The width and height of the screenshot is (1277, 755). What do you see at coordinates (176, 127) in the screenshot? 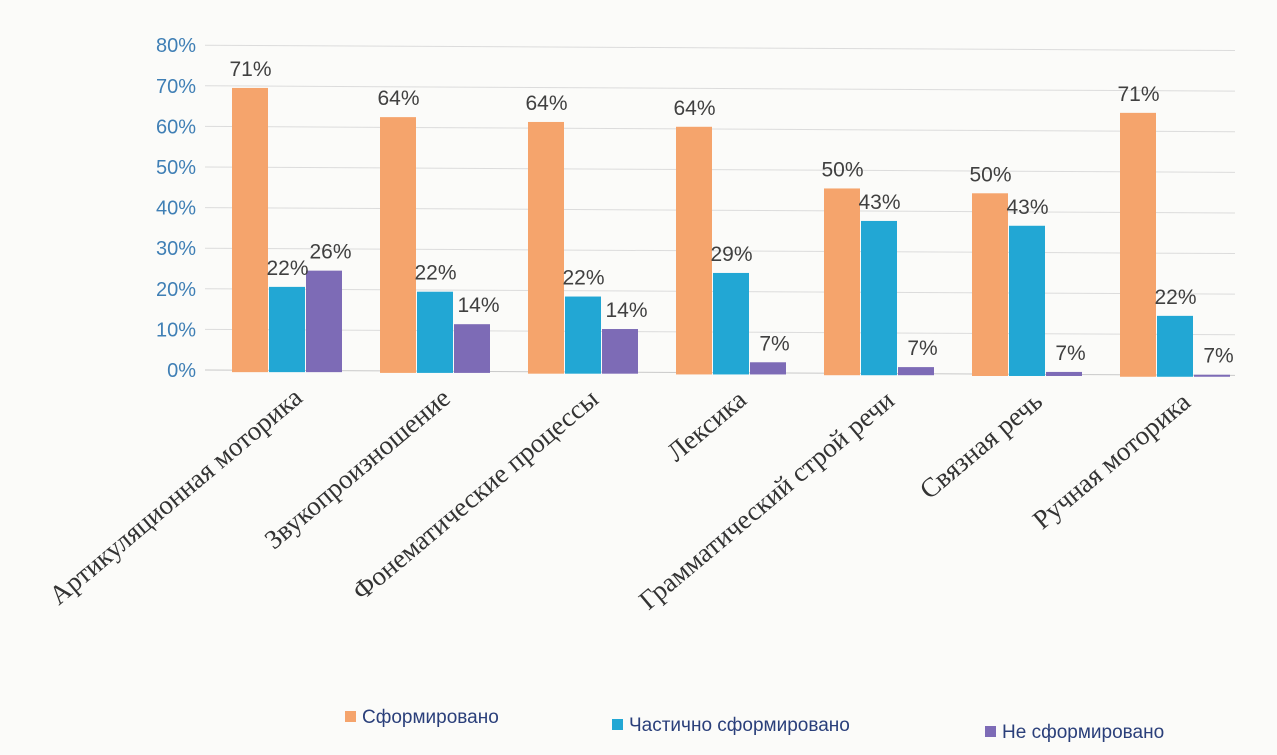
I see `y-tick-label: 60%` at bounding box center [176, 127].